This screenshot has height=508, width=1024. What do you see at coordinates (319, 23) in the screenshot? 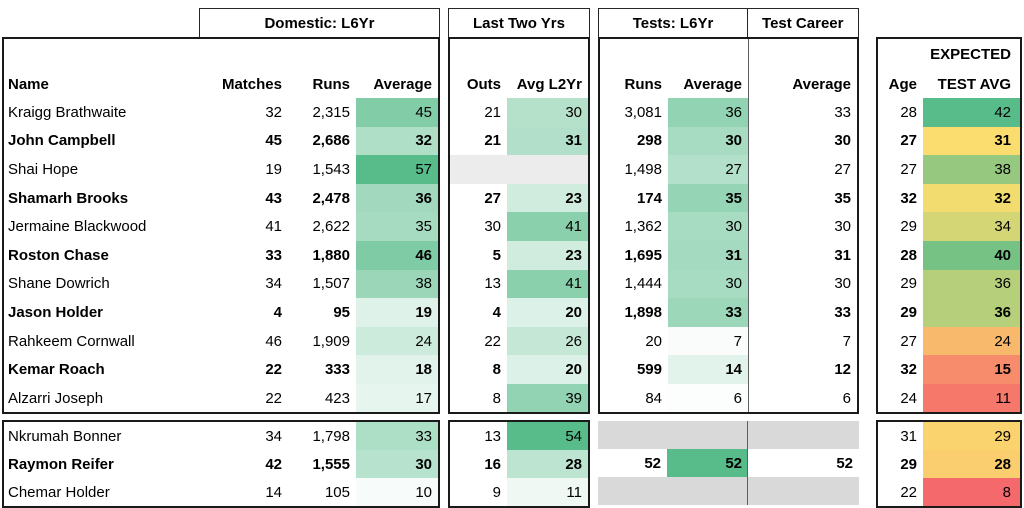
I see `group-header-domestic: Domestic: L6Yr` at bounding box center [319, 23].